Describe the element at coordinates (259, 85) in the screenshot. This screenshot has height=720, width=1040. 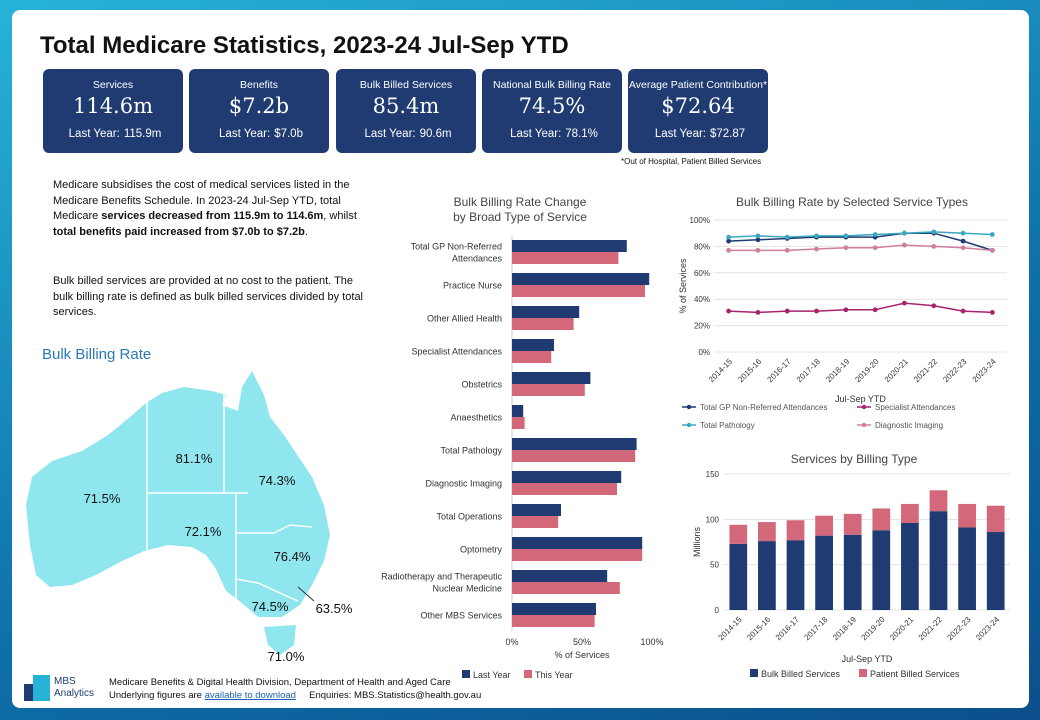
I see `kpi-label: Benefits` at that location.